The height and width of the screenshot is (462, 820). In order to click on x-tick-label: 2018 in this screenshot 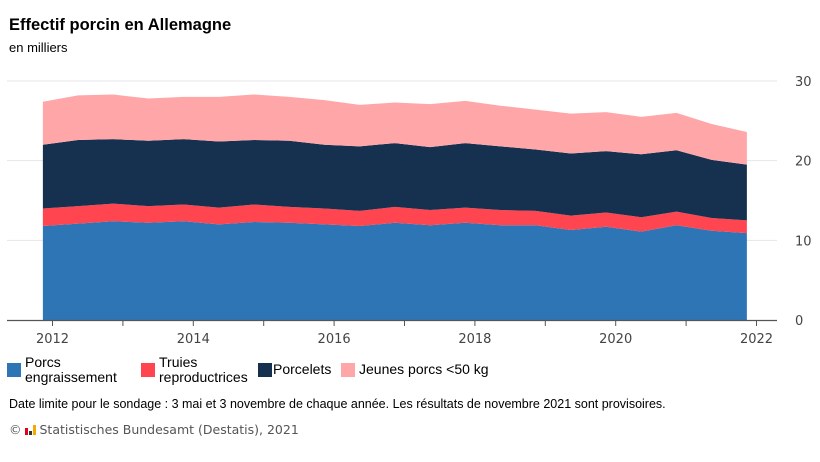, I will do `click(474, 339)`.